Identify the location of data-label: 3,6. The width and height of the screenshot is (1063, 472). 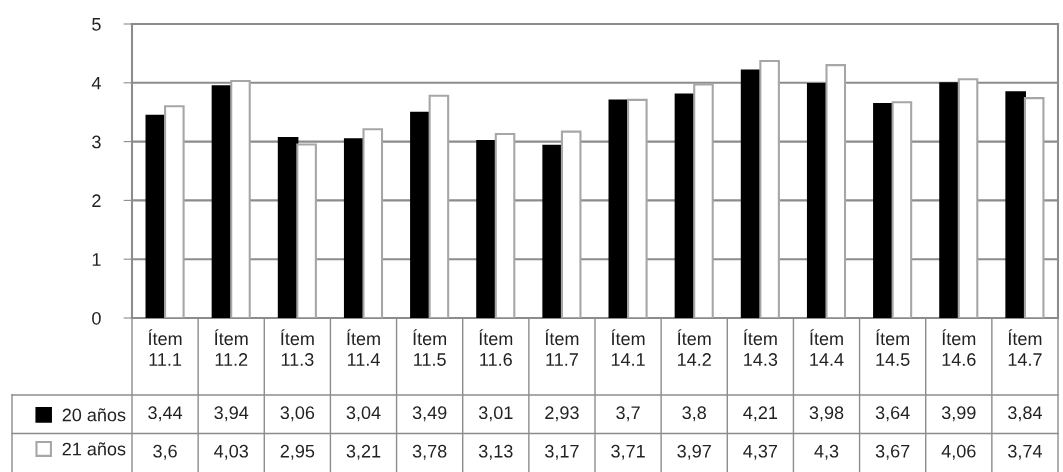
(165, 452).